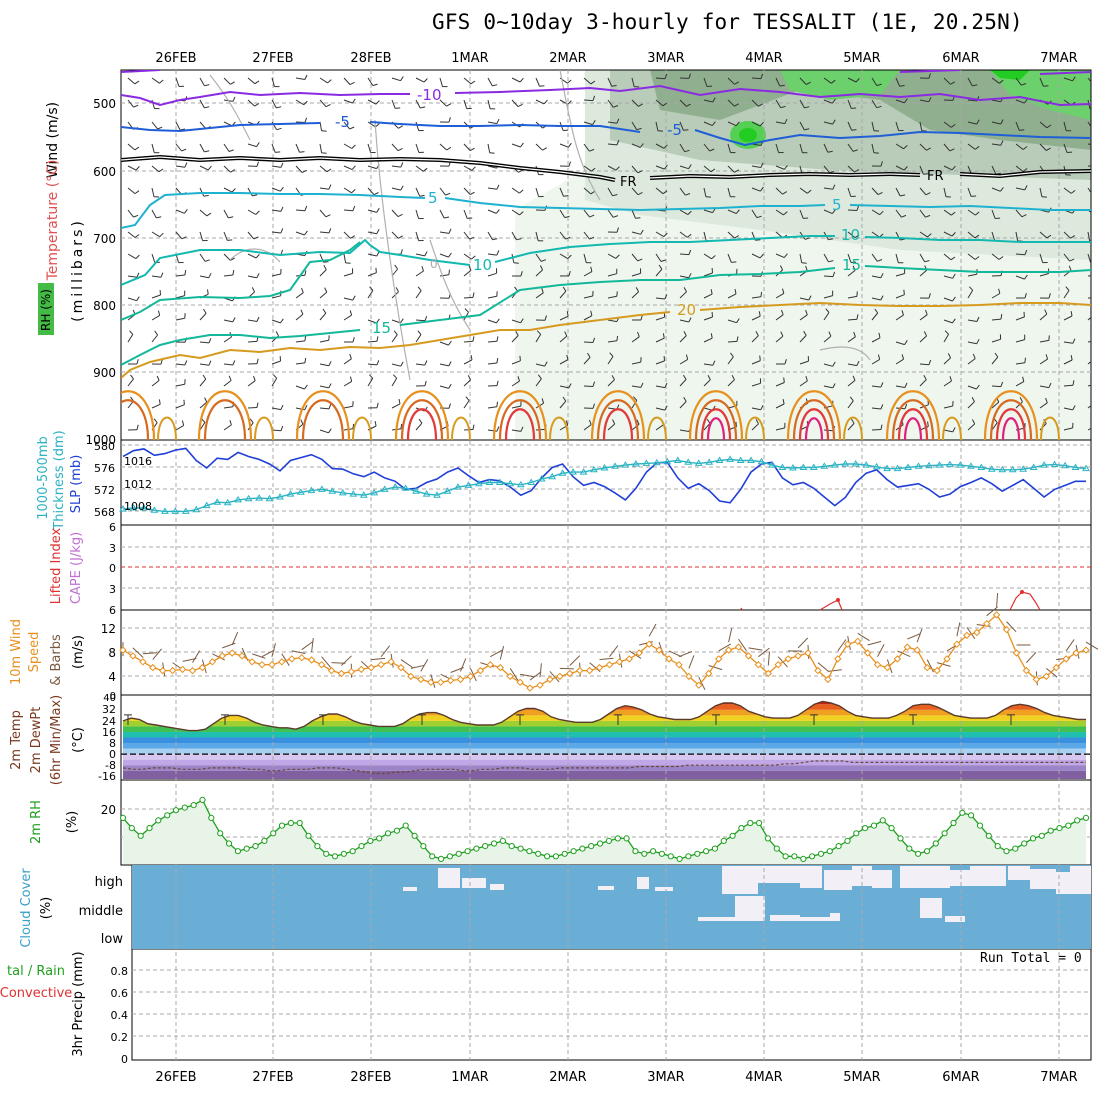  Describe the element at coordinates (925, 877) in the screenshot. I see `cloud-gap` at that location.